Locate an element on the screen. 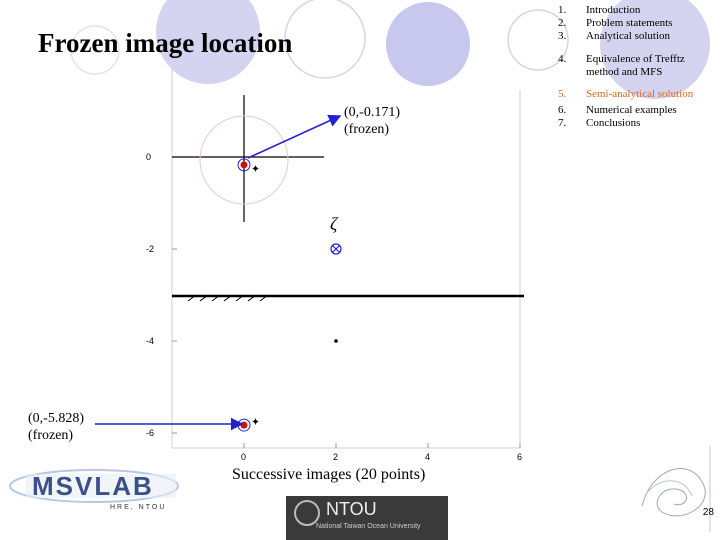 The width and height of the screenshot is (720, 540). msvlab-logo-text: MSVLAB is located at coordinates (93, 486).